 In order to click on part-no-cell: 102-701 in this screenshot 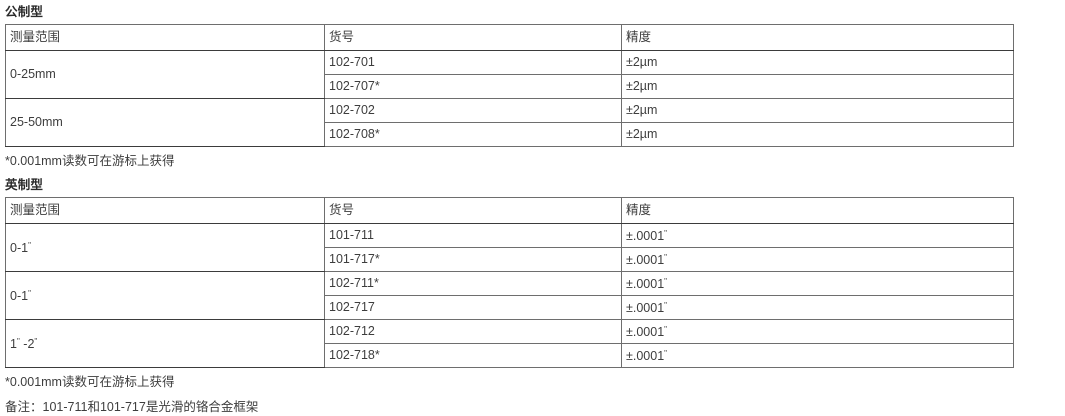, I will do `click(473, 62)`.